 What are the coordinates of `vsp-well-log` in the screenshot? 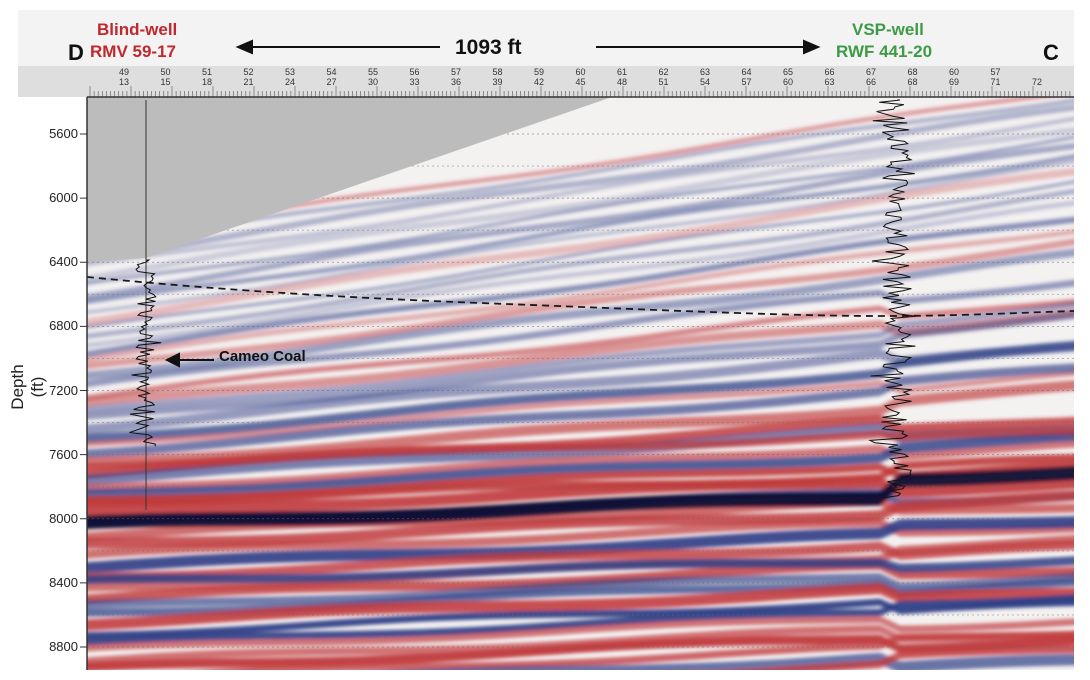 It's located at (892, 299).